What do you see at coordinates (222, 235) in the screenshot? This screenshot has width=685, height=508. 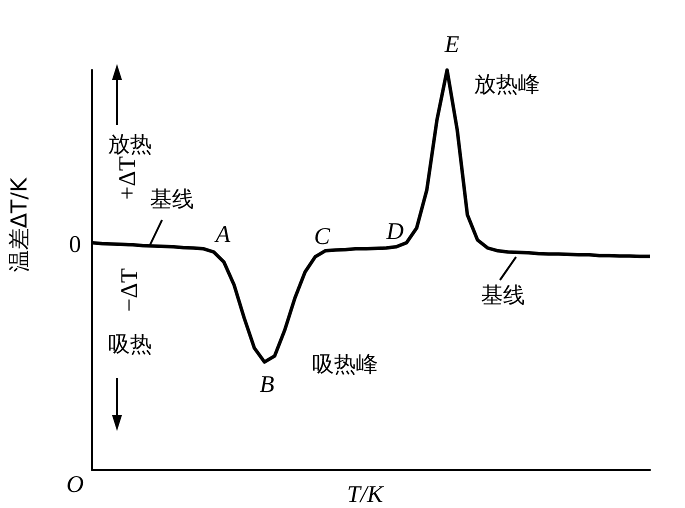 I see `annotation: A` at bounding box center [222, 235].